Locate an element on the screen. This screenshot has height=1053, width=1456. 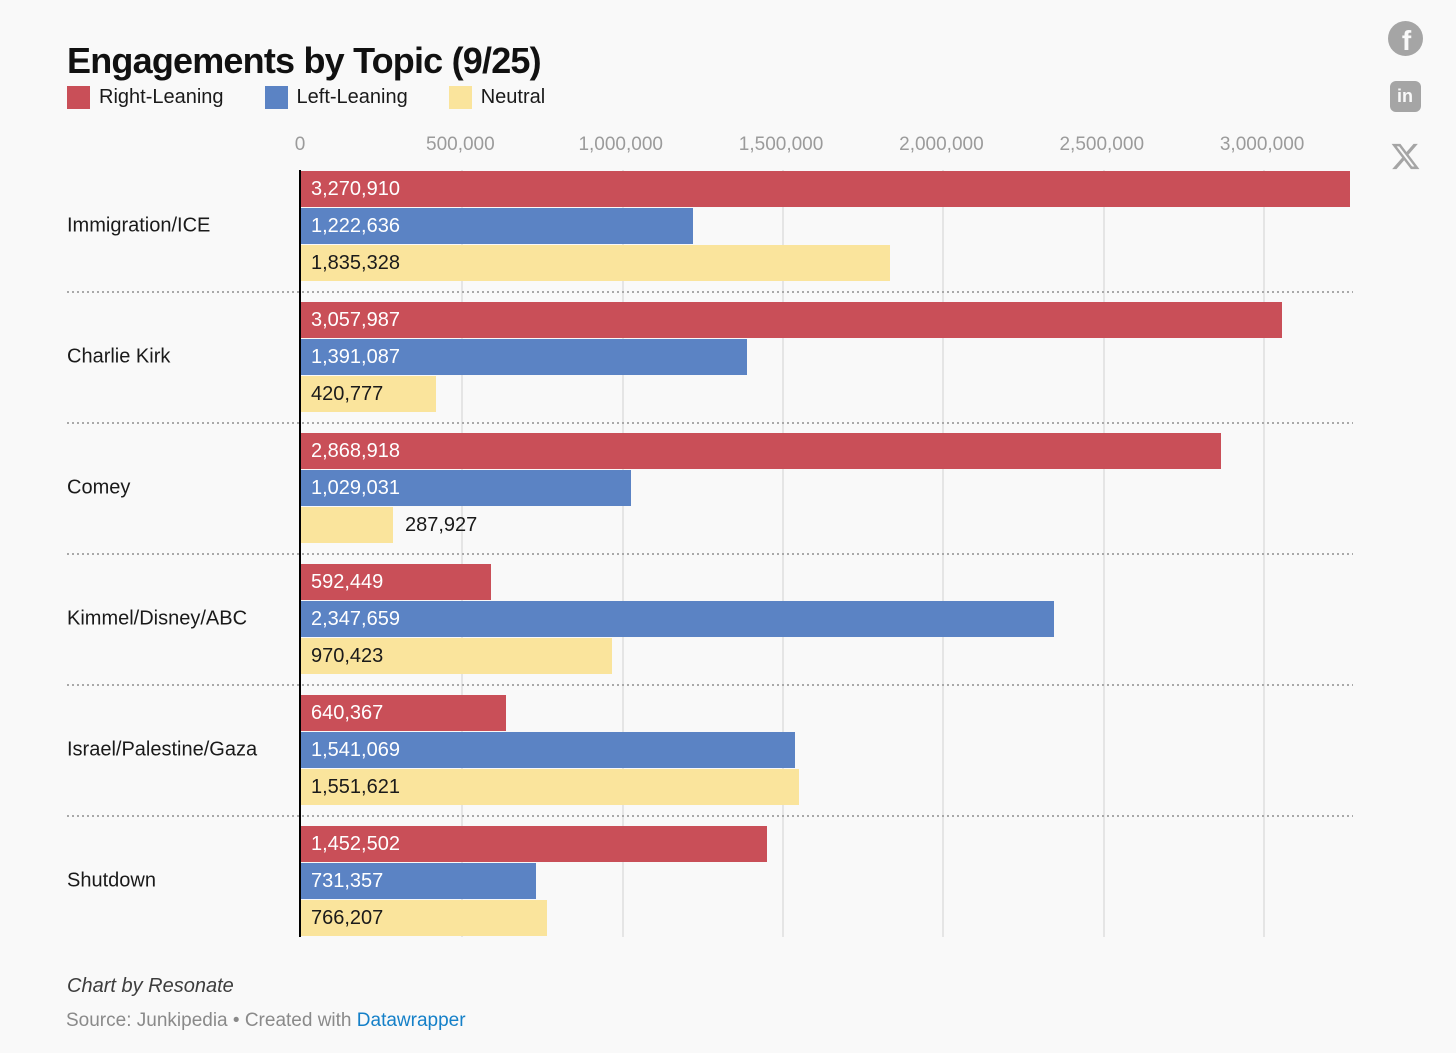
bar-value-label: 1,551,621 is located at coordinates (355, 787).